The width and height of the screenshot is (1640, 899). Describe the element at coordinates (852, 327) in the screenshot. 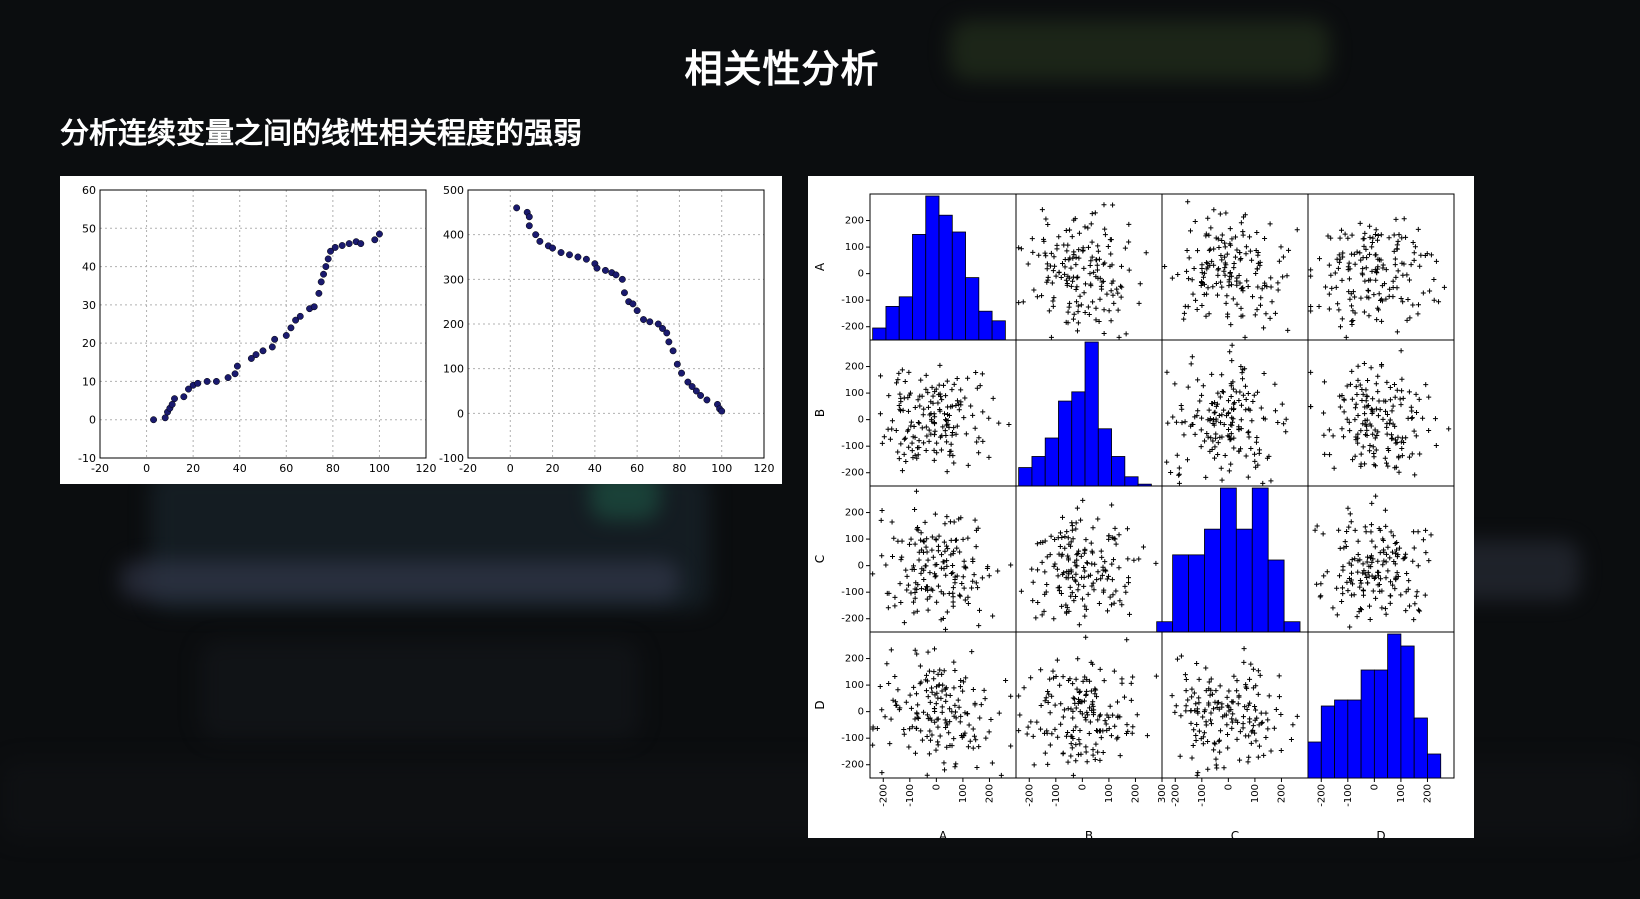

I see `matrix-y-tick-label: -200` at that location.